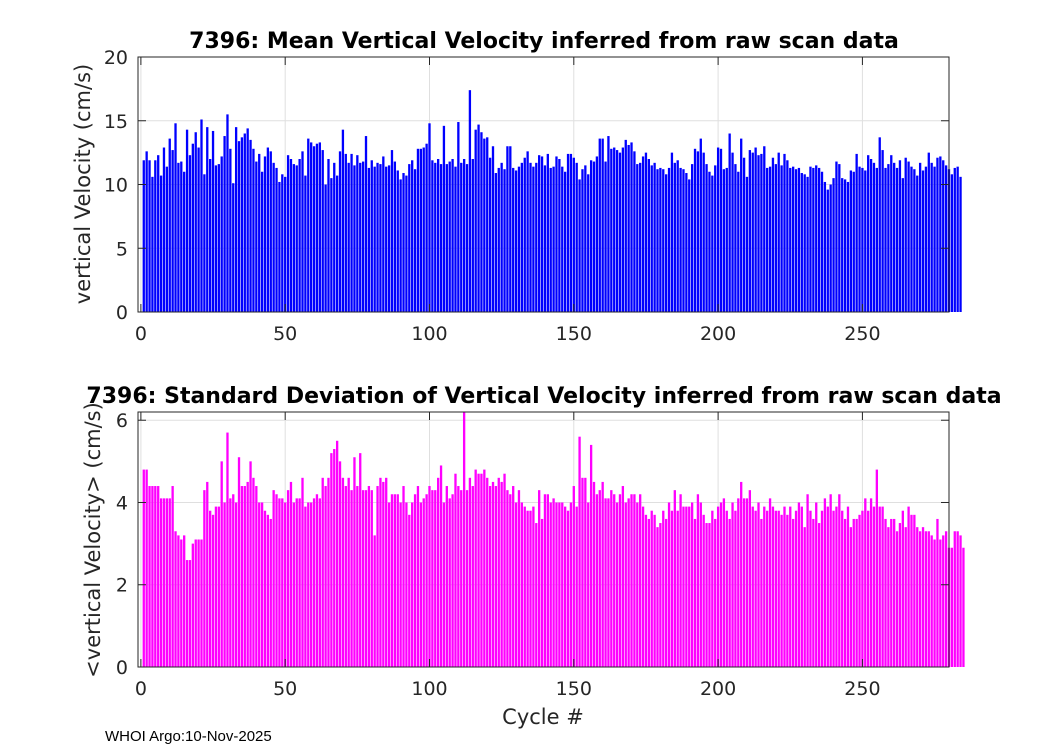 The width and height of the screenshot is (1050, 750). What do you see at coordinates (116, 186) in the screenshot?
I see `mean-velocity-y-tick-label: 10` at bounding box center [116, 186].